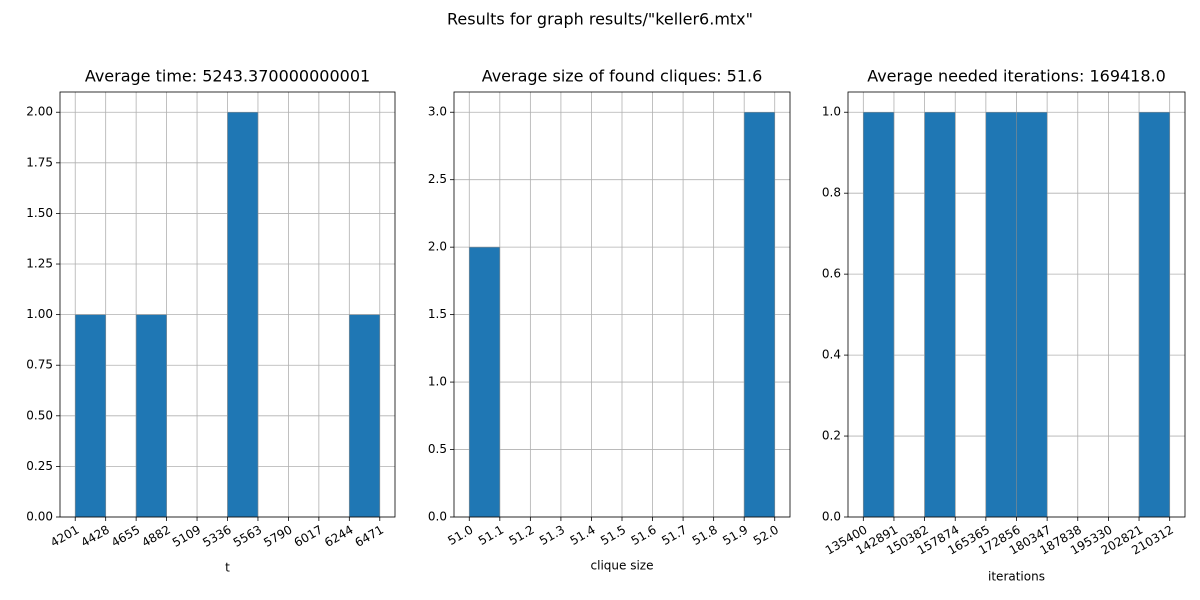  Describe the element at coordinates (227, 568) in the screenshot. I see `x-axis-label: t` at that location.